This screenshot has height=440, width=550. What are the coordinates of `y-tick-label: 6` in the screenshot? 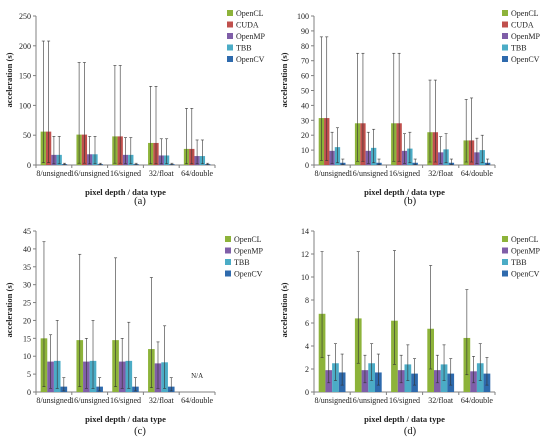 It's located at (307, 323).